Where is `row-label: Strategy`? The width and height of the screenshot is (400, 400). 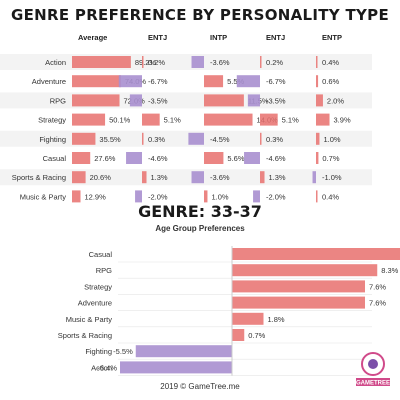 row-label: Strategy is located at coordinates (52, 120).